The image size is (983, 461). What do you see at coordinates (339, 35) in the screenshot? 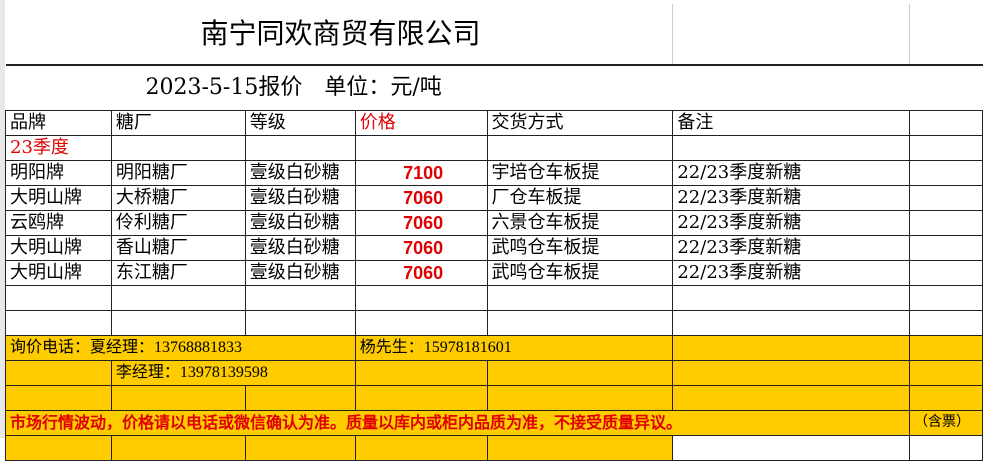
I see `company-title: 南宁同欢商贸有限公司` at bounding box center [339, 35].